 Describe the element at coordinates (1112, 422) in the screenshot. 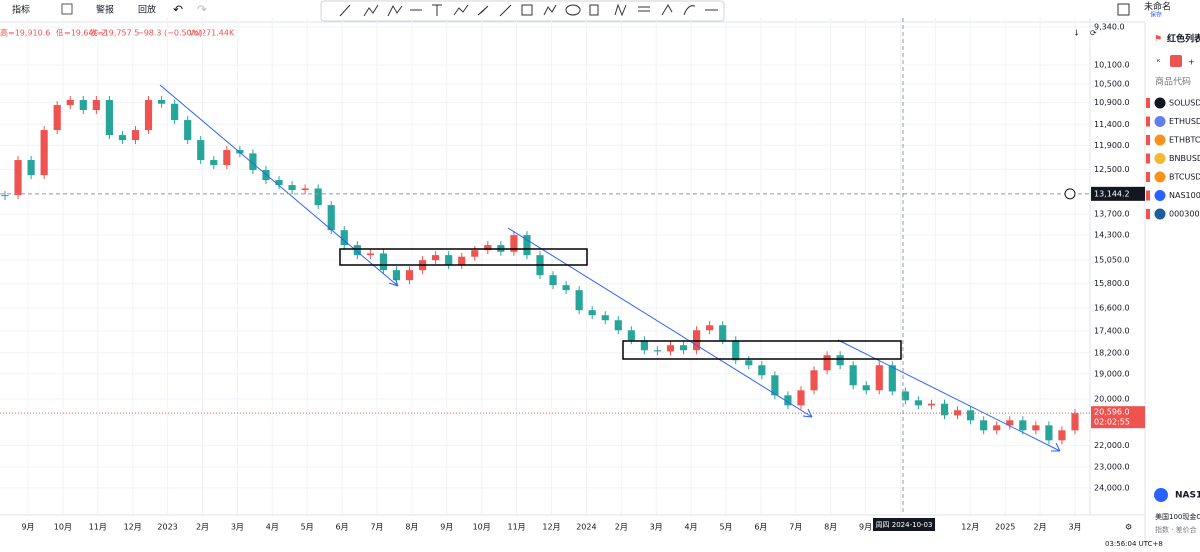

I see `countdown: 02:02:55` at that location.